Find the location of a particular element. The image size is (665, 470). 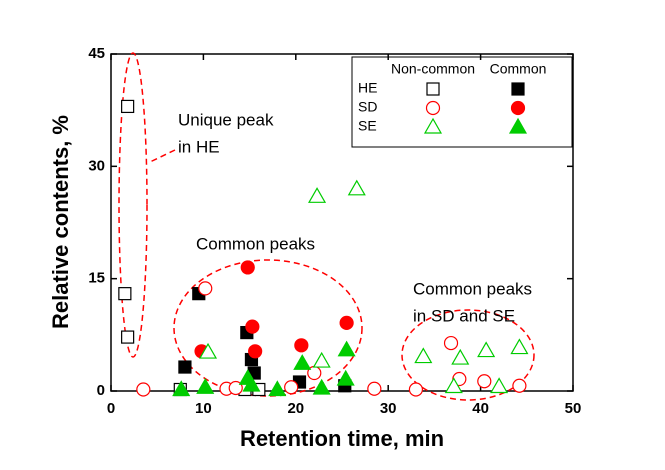

x-tick-label: 20 is located at coordinates (295, 408).